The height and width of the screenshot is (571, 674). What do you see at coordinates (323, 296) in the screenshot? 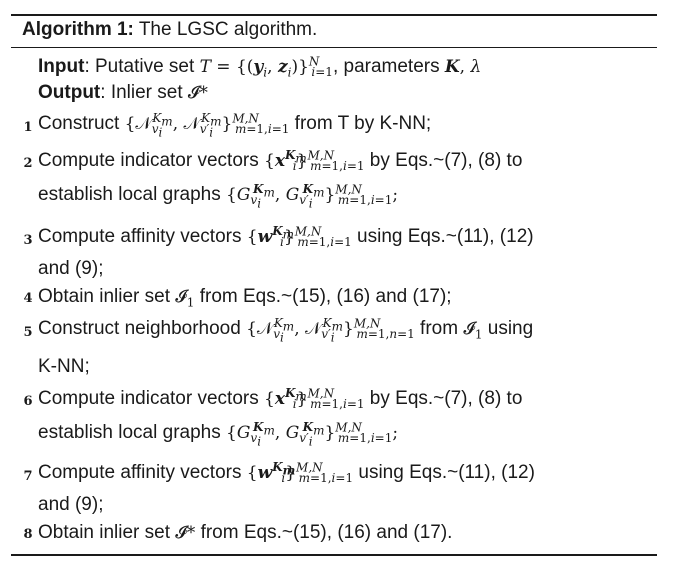
I see `step-text-post: from Eqs.~(15), (16) and (17);` at bounding box center [323, 296].